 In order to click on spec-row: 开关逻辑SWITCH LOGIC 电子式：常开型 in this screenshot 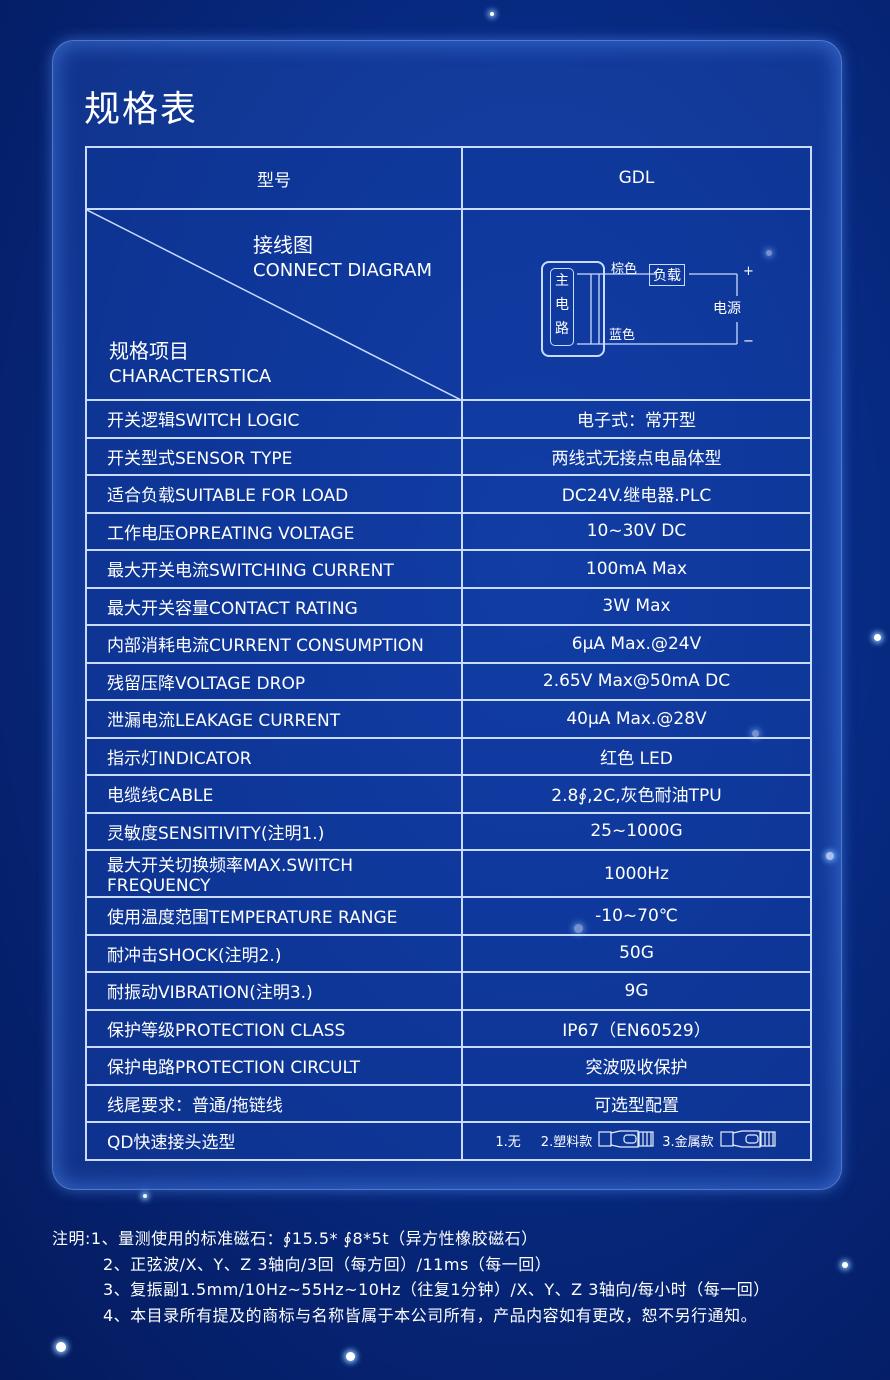, I will do `click(448, 419)`.